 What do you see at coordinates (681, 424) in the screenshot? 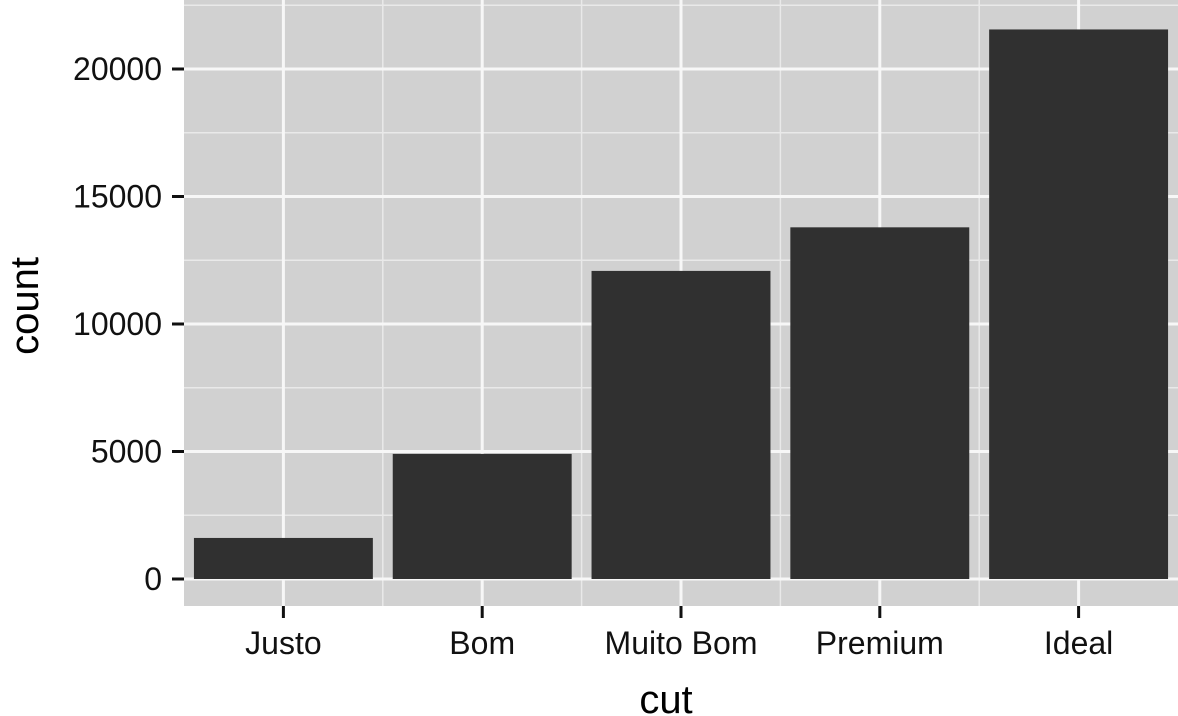
I see `bar-muito-bom` at bounding box center [681, 424].